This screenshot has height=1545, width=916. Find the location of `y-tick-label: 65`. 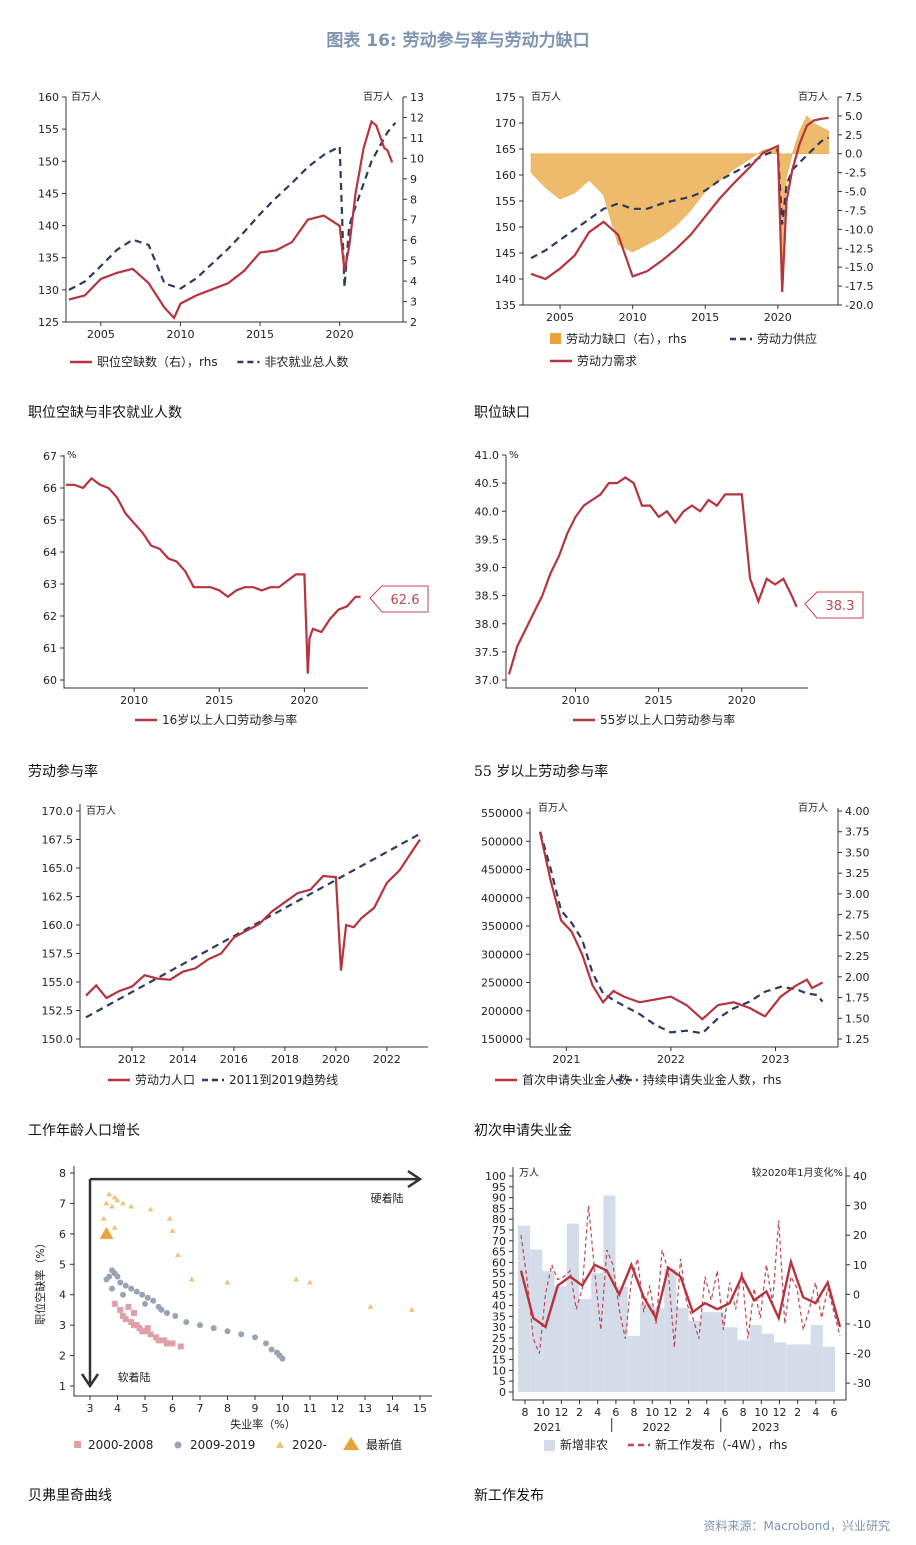

y-tick-label: 65 is located at coordinates (499, 1252).